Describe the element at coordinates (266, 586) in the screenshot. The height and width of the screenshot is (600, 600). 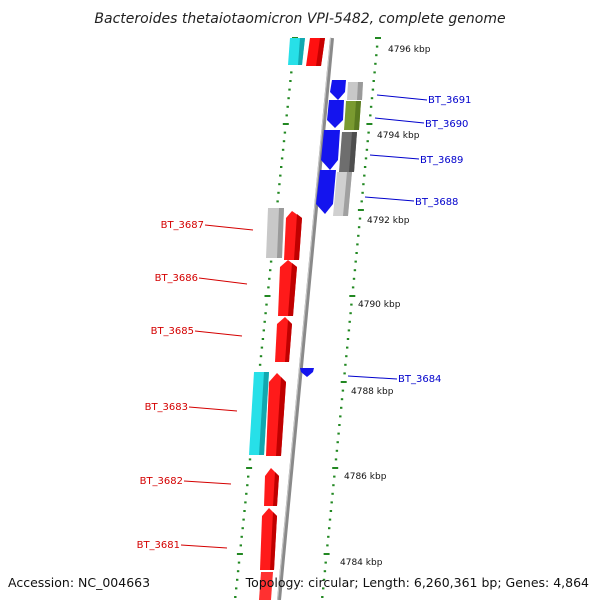
I see `gene-feature-red-bottom` at that location.